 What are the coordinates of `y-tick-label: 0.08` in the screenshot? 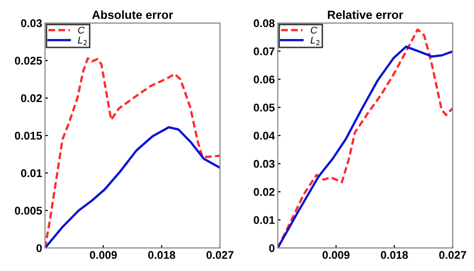 It's located at (264, 23).